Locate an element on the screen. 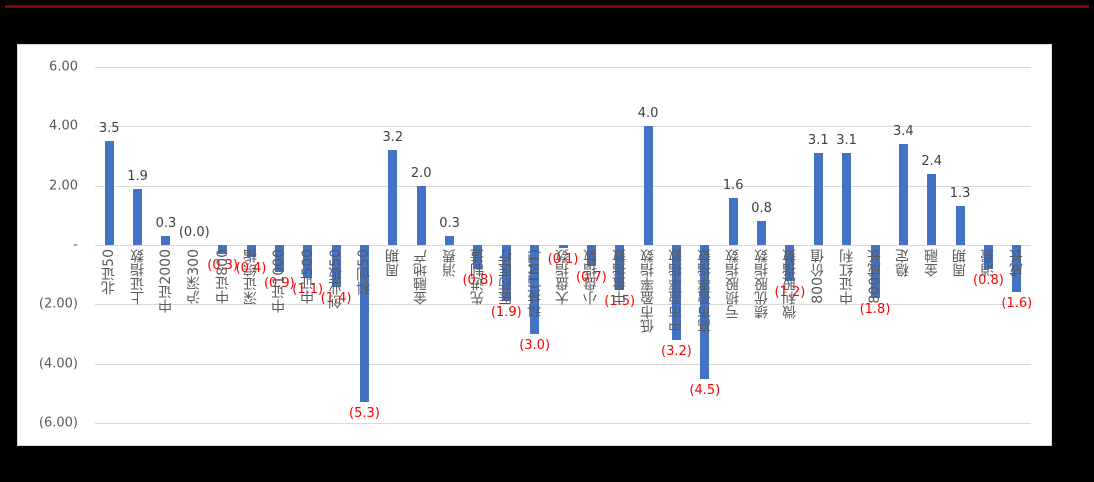  x-category-label: 中证800 is located at coordinates (222, 276).